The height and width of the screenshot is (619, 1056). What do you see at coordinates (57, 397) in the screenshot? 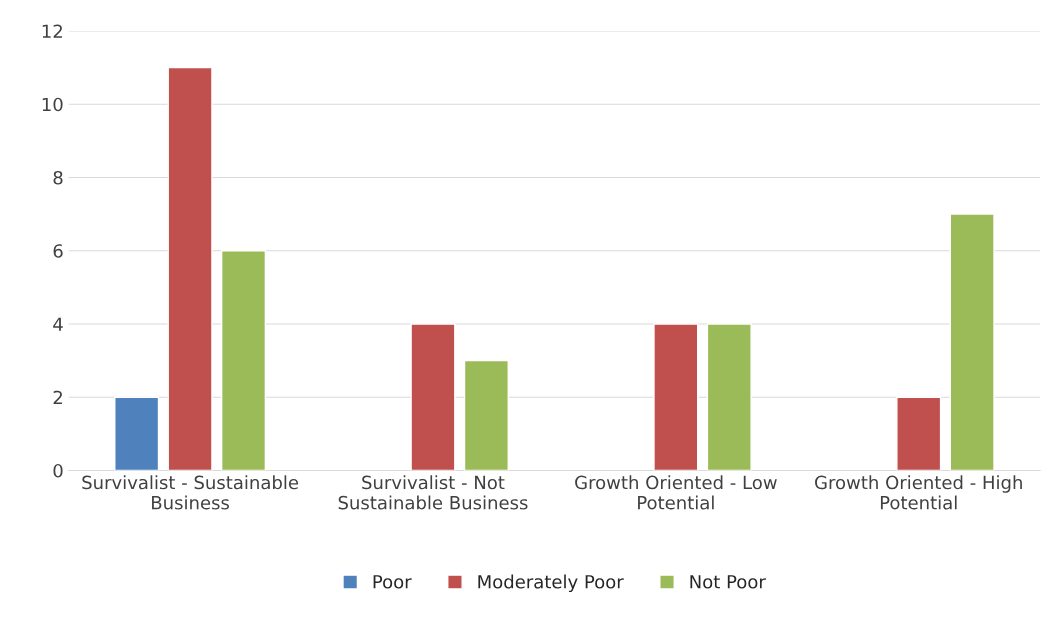
I see `y-tick-label: 2` at bounding box center [57, 397].